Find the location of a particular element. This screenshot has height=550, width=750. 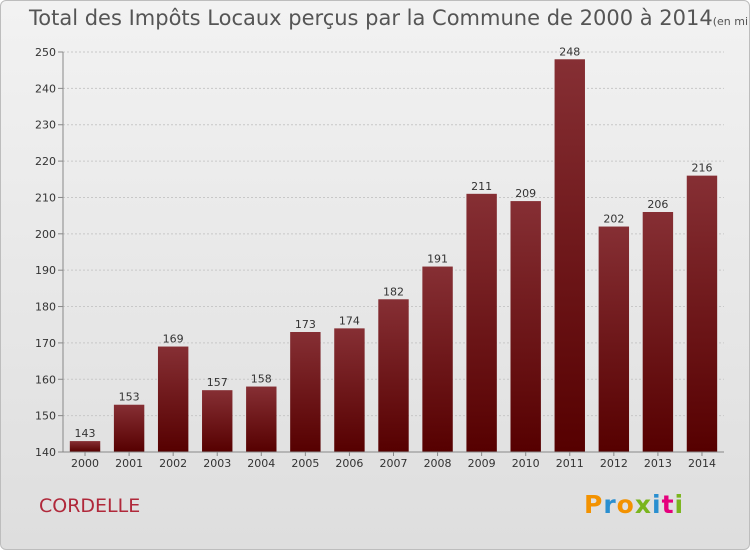

y-tick-label: 180 is located at coordinates (45, 307).